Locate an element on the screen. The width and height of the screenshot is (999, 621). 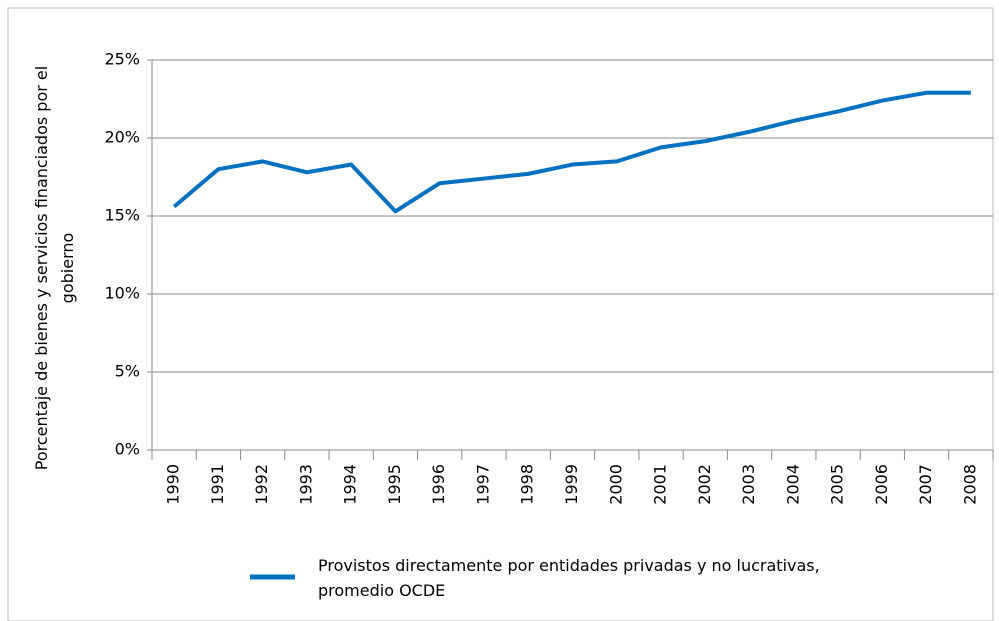
y-tick-label: 10% is located at coordinates (122, 293).